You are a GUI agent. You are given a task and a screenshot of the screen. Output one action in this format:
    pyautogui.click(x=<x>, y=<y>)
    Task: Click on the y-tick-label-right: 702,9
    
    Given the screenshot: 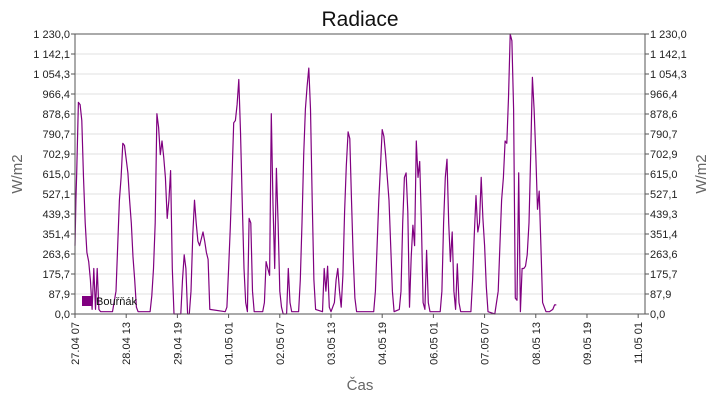 What is the action you would take?
    pyautogui.click(x=664, y=155)
    